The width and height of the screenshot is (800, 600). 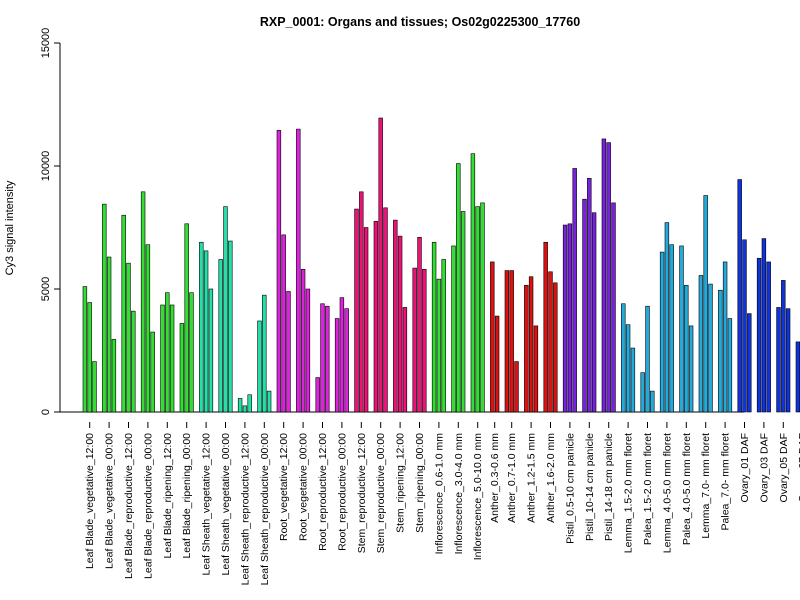 I want to click on x-tick-label: Leaf Sheath_vegetative_00:00, so click(x=226, y=504).